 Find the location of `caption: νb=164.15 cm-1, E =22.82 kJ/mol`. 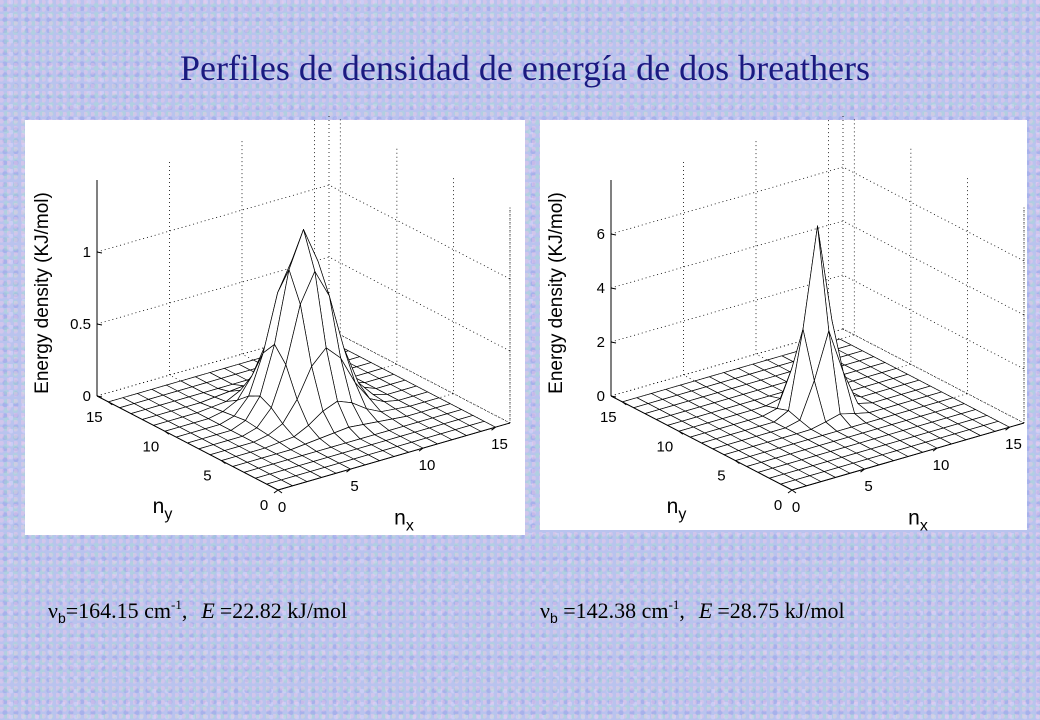

caption: νb=164.15 cm-1, E =22.82 kJ/mol is located at coordinates (197, 611).